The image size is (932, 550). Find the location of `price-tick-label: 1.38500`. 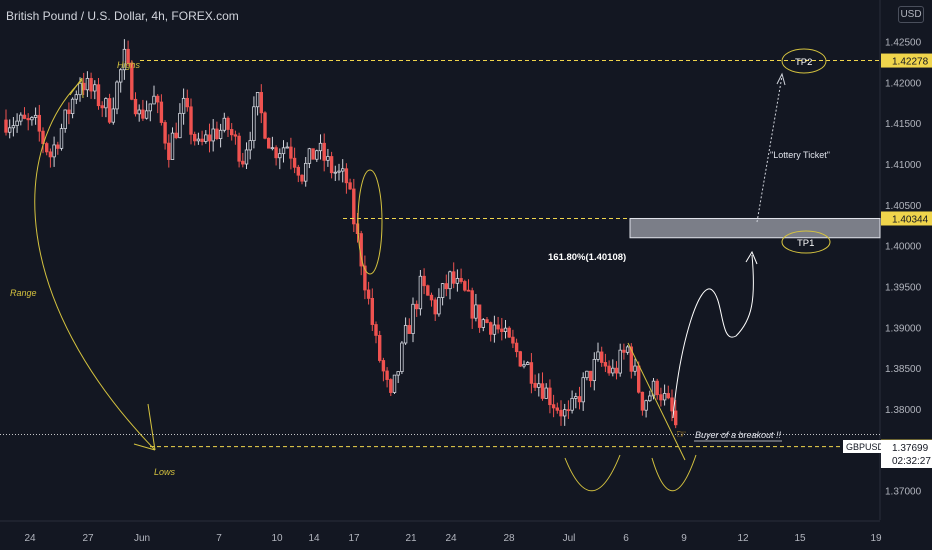

price-tick-label: 1.38500 is located at coordinates (903, 369).